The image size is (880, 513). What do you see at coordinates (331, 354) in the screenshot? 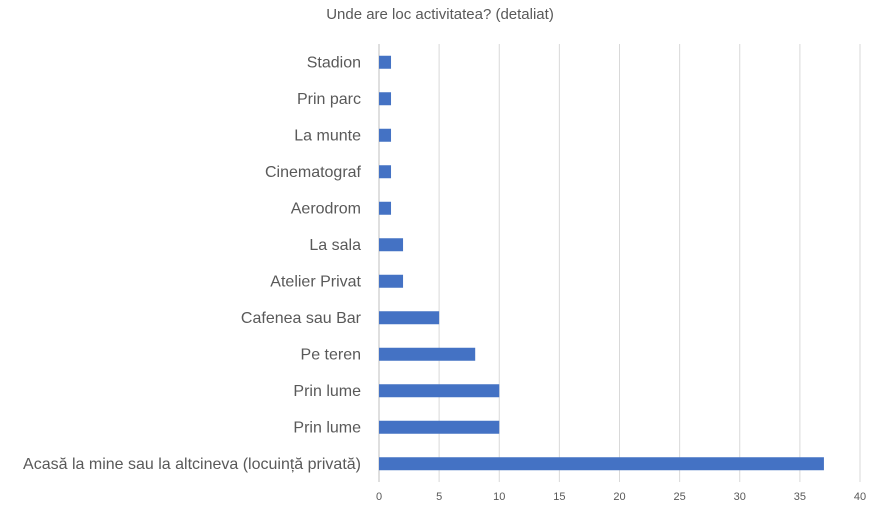
I see `category-label: Pe teren` at bounding box center [331, 354].